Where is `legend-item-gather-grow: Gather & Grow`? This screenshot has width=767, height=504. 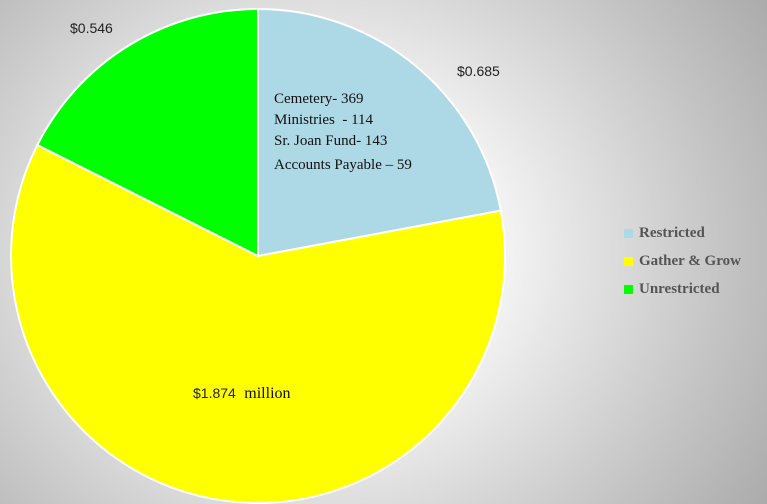 legend-item-gather-grow: Gather & Grow is located at coordinates (682, 261).